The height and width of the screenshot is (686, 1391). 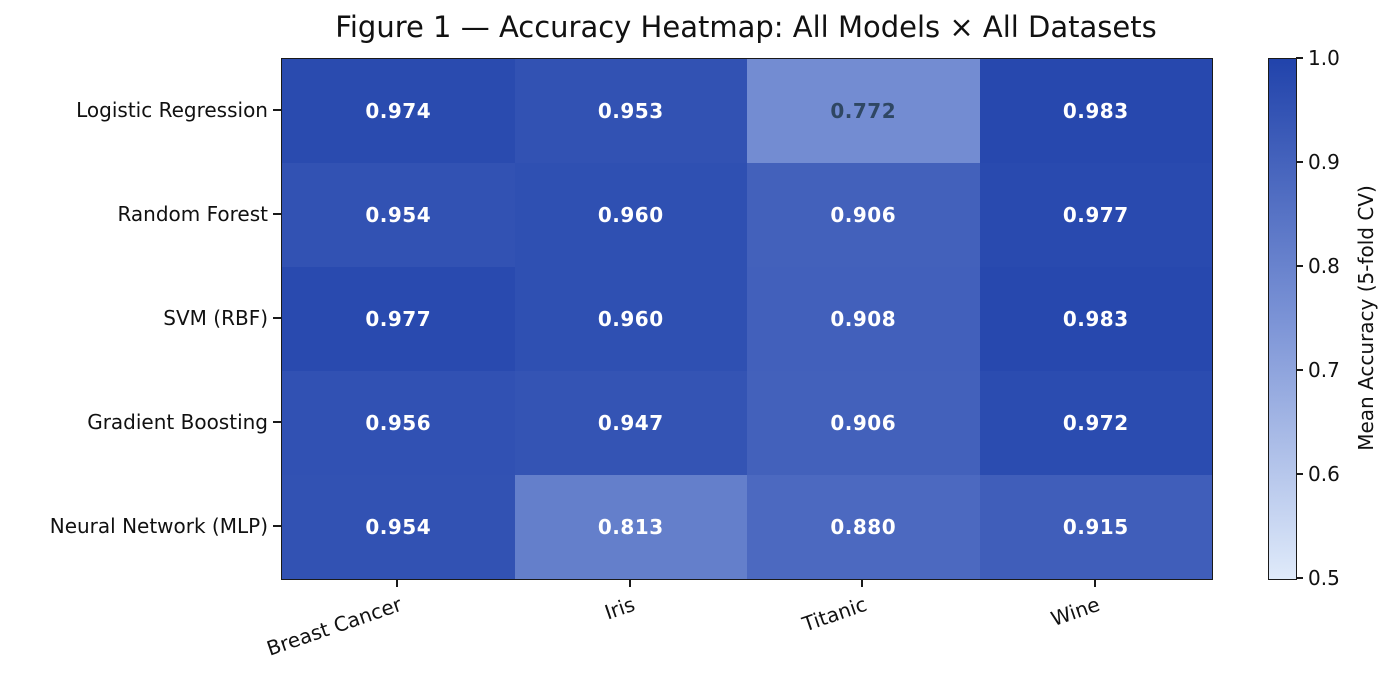 What do you see at coordinates (1324, 58) in the screenshot?
I see `colorbar-tick-label: 1.0` at bounding box center [1324, 58].